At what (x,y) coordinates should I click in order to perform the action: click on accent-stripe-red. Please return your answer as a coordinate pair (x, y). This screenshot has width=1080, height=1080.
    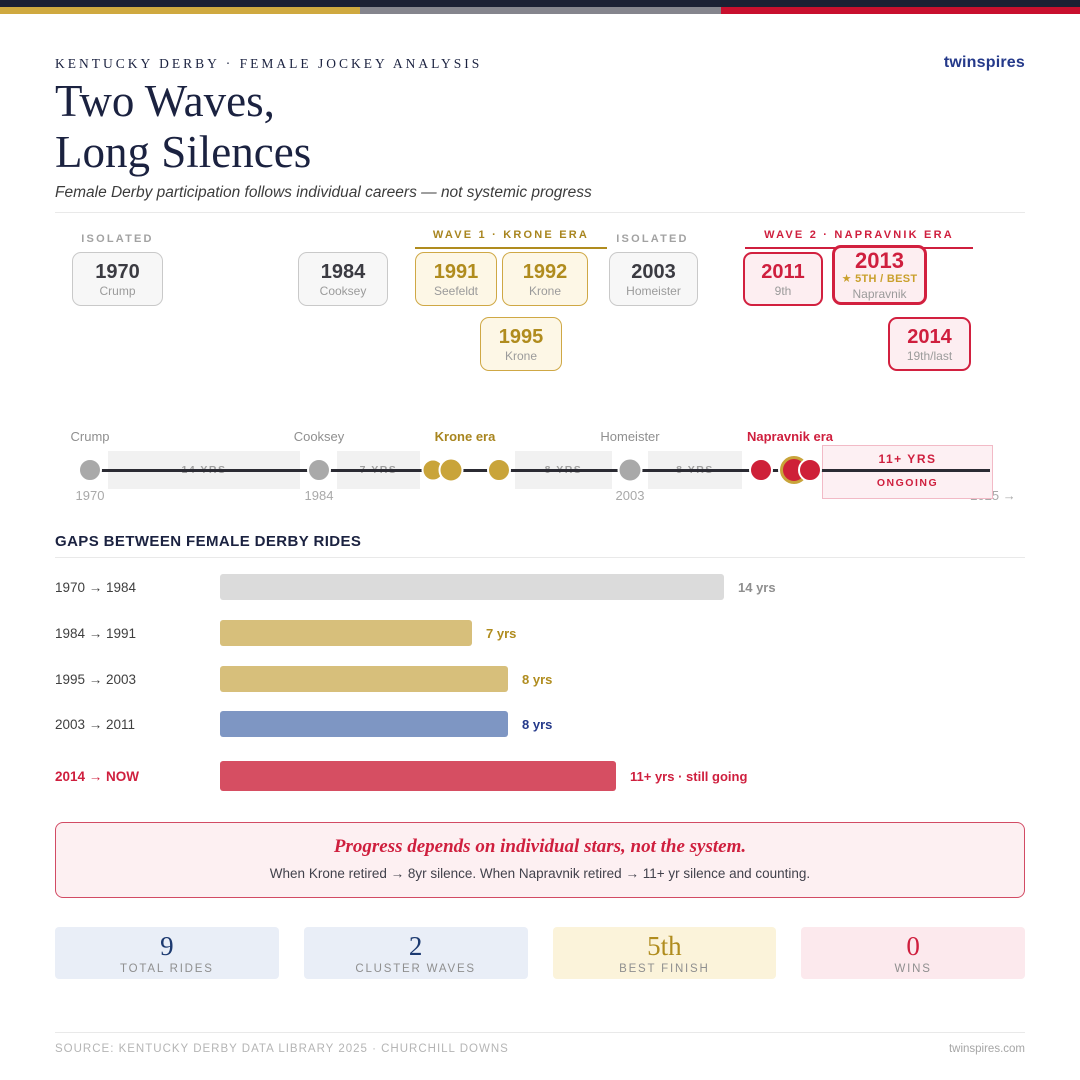
    Looking at the image, I should click on (900, 10).